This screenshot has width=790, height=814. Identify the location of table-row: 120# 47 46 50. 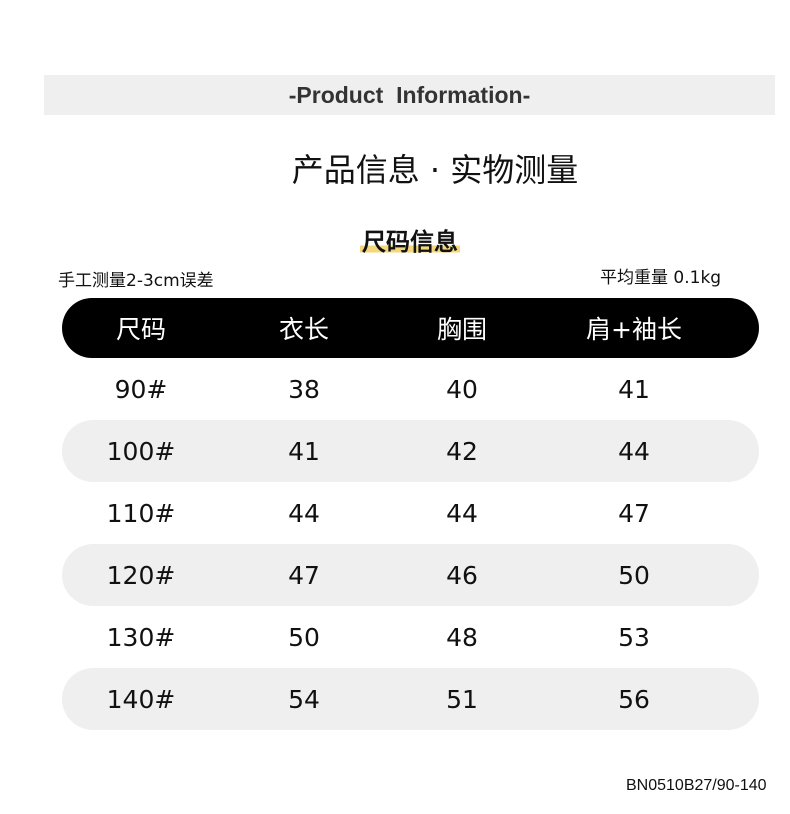
(410, 575).